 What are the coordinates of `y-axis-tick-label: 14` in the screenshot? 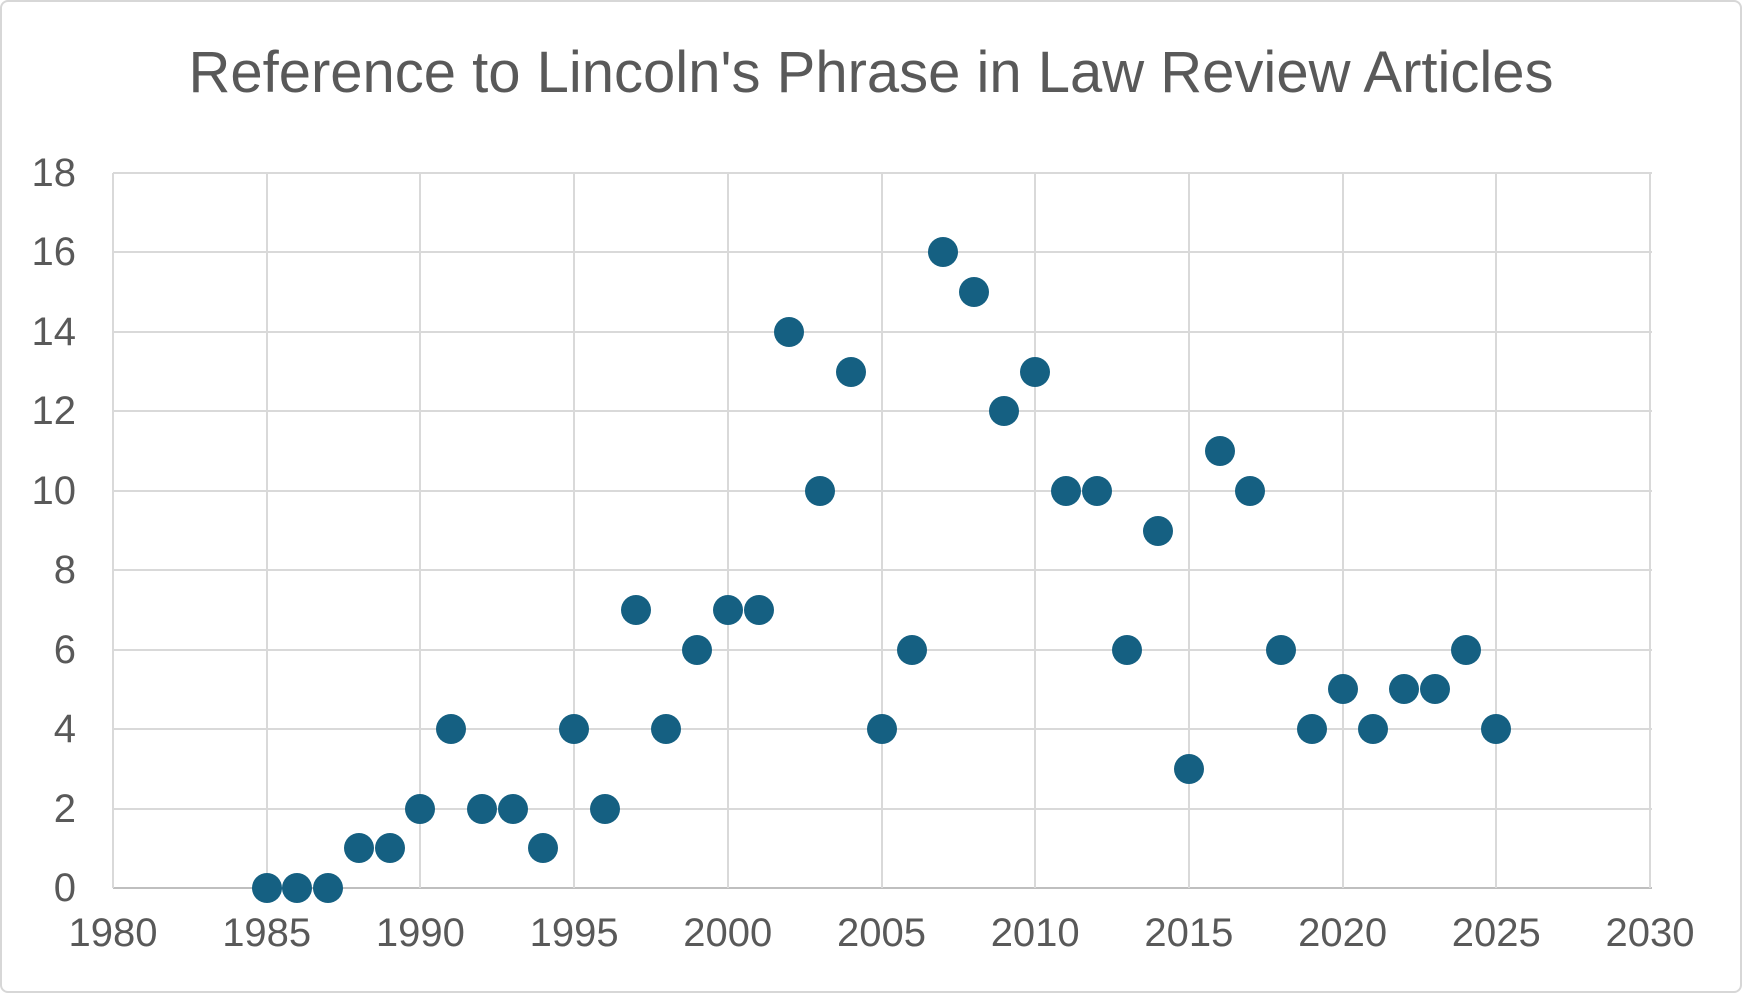 It's located at (54, 331).